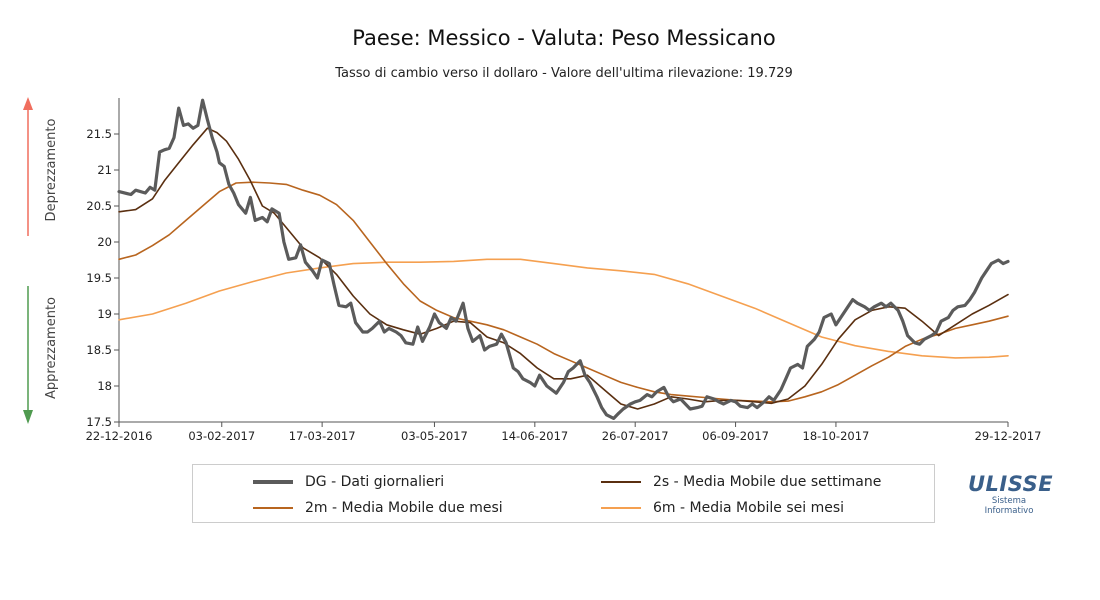 The height and width of the screenshot is (600, 1100). I want to click on x-tick-label: 17-03-2017, so click(322, 436).